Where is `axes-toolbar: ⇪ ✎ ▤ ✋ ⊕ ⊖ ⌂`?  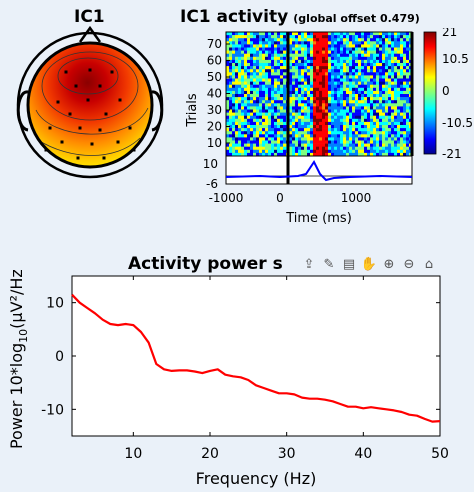 axes-toolbar: ⇪ ✎ ▤ ✋ ⊕ ⊖ ⌂ is located at coordinates (369, 266).